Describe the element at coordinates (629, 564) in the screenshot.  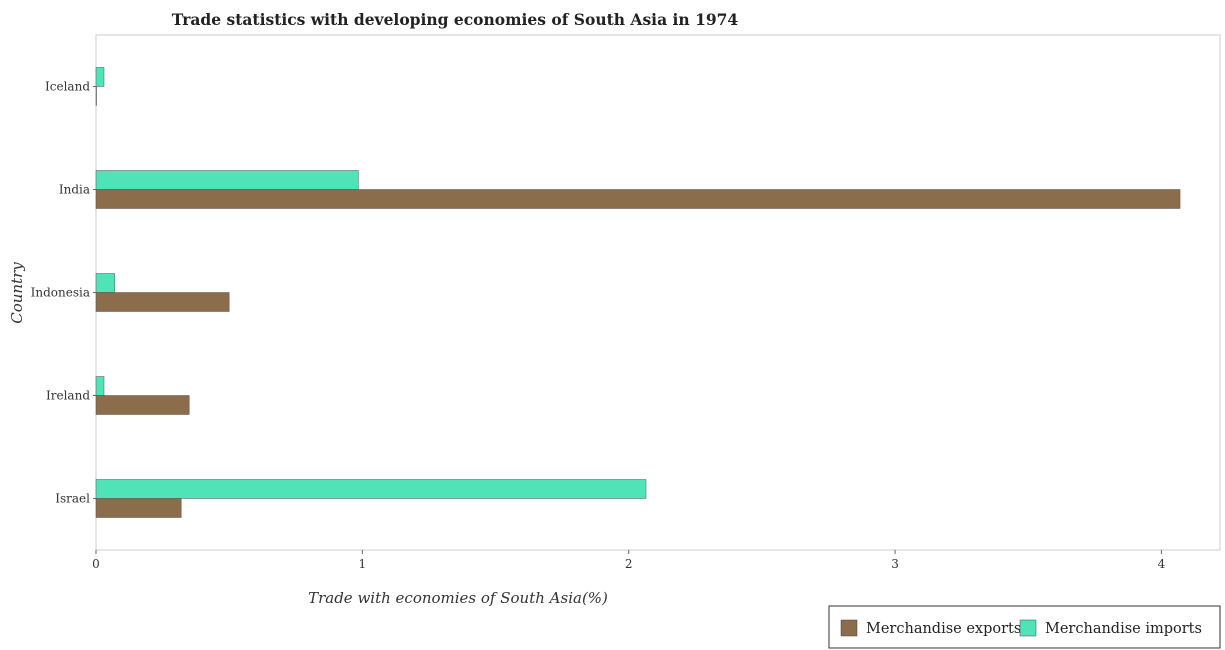
I see `x-tick-label: 2` at that location.